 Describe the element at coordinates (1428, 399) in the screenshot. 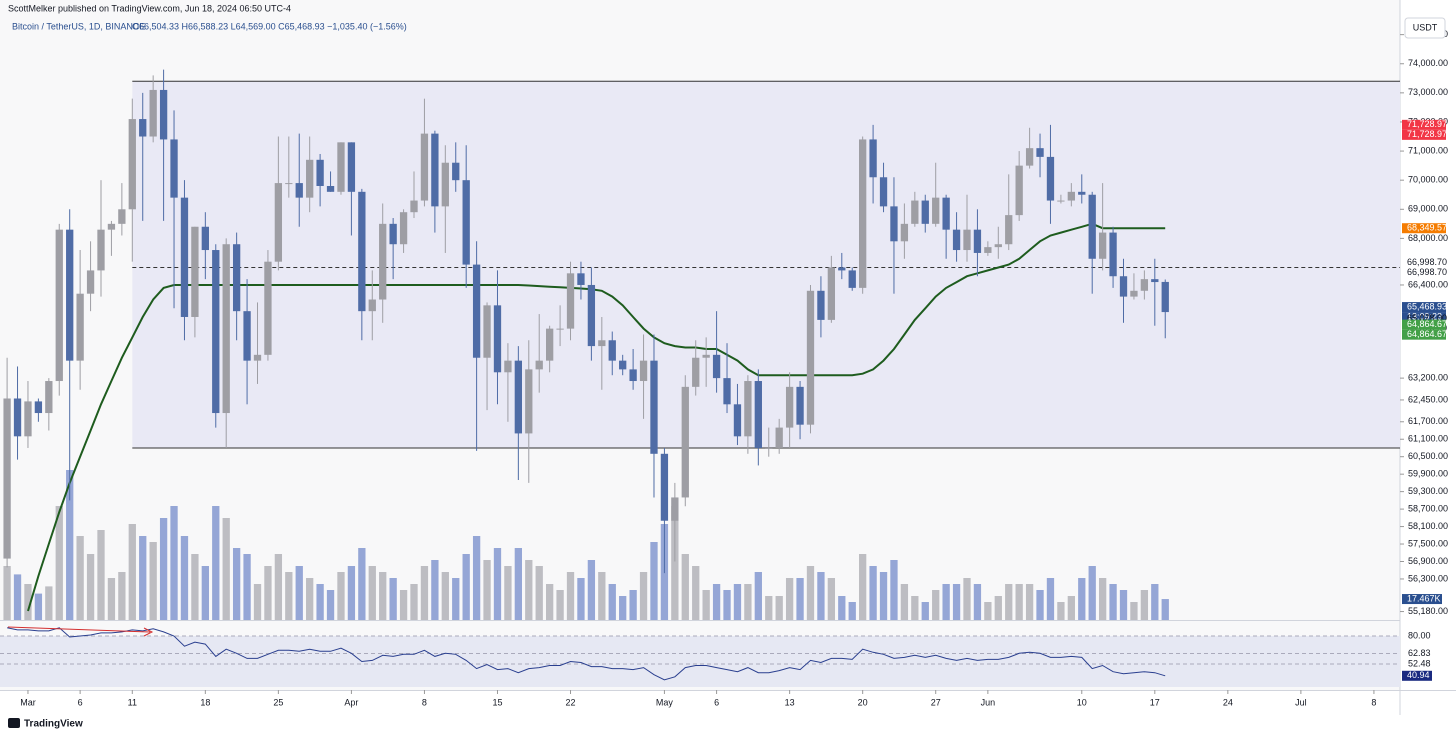

I see `y-tick-label: 62,450.00` at that location.